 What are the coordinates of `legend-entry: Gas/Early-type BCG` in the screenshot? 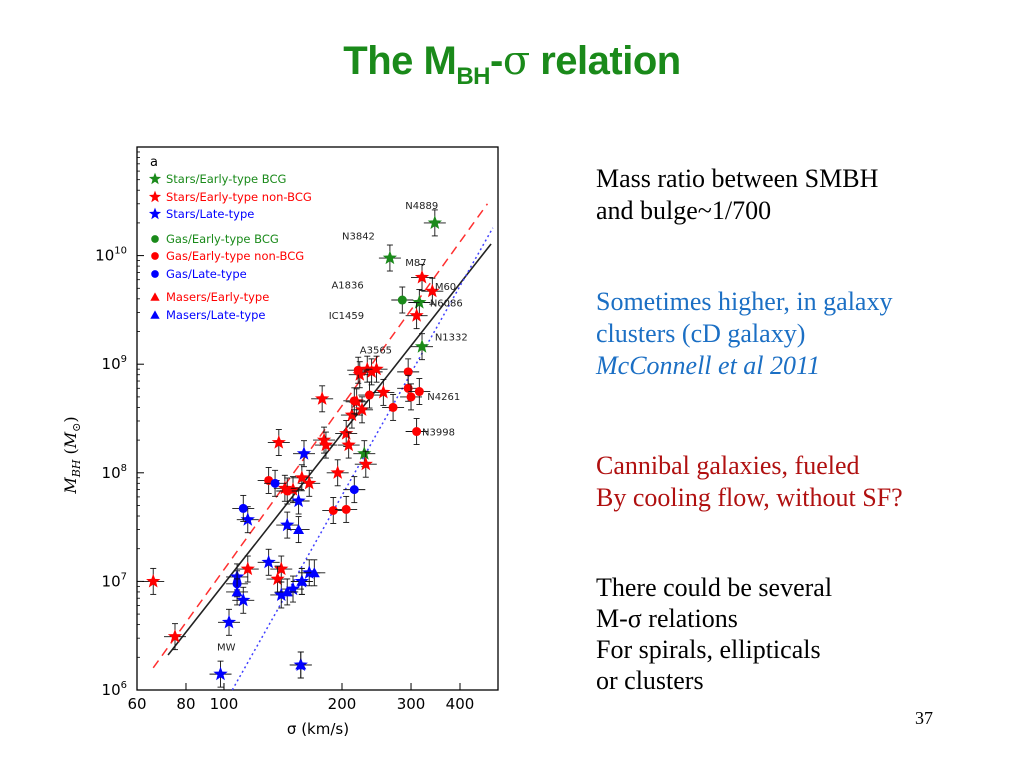 It's located at (222, 239).